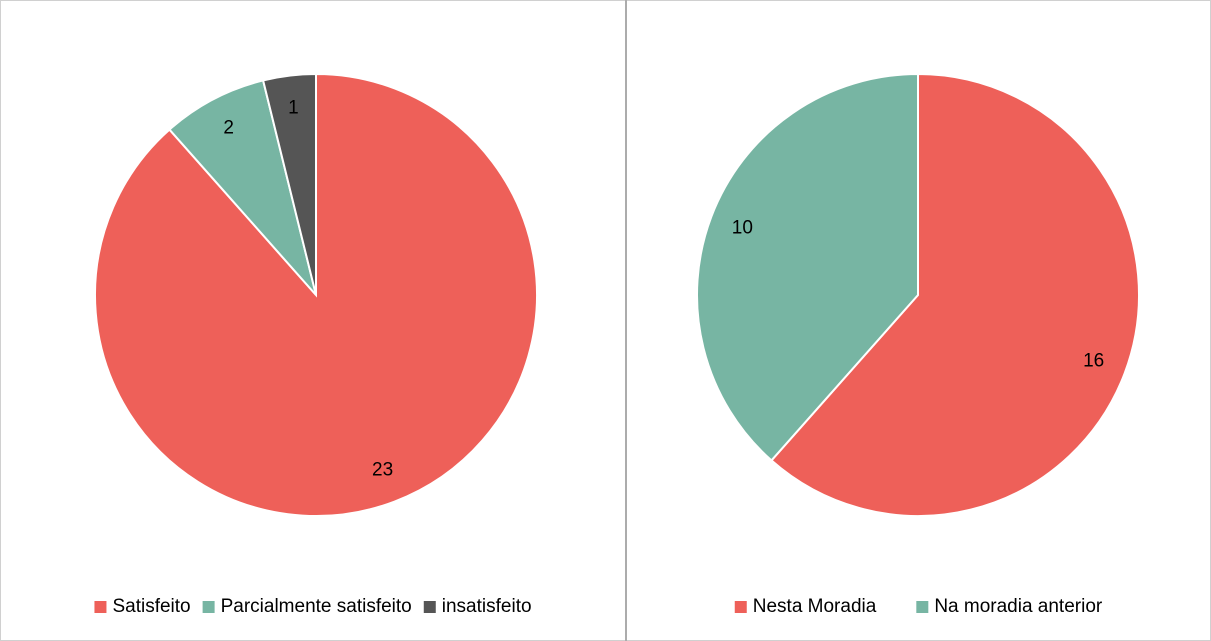 Image resolution: width=1211 pixels, height=641 pixels. I want to click on data-label: 23, so click(382, 470).